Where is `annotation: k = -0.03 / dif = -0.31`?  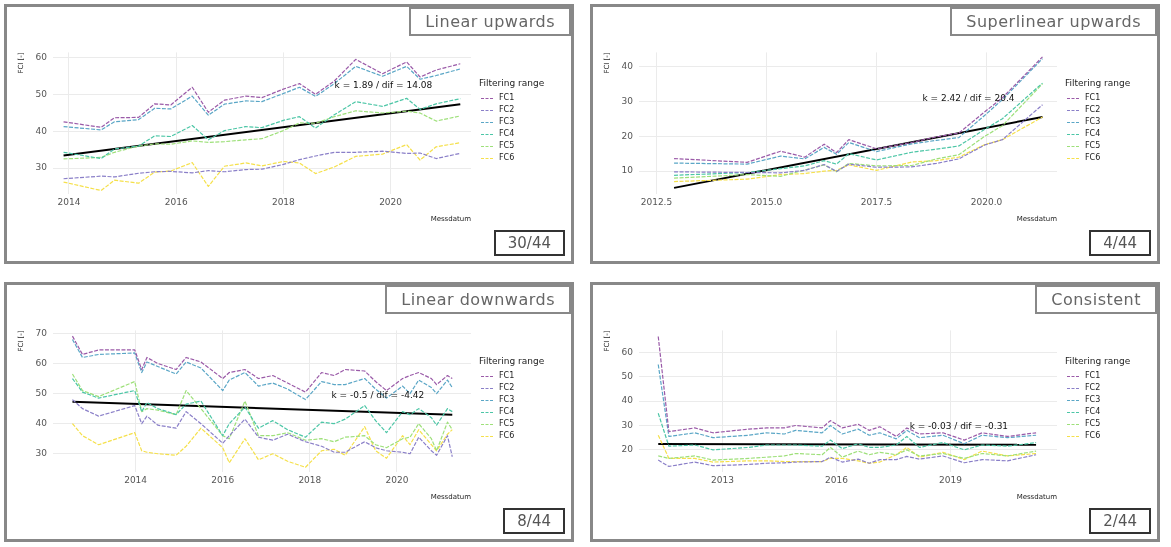 annotation: k = -0.03 / dif = -0.31 is located at coordinates (959, 425).